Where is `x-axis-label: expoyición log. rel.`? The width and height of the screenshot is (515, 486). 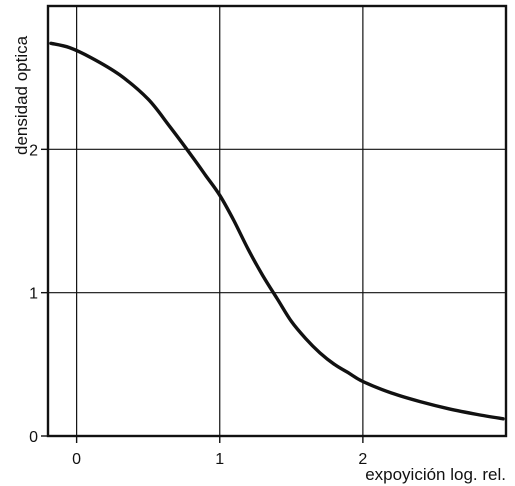 x-axis-label: expoyición log. rel. is located at coordinates (435, 474).